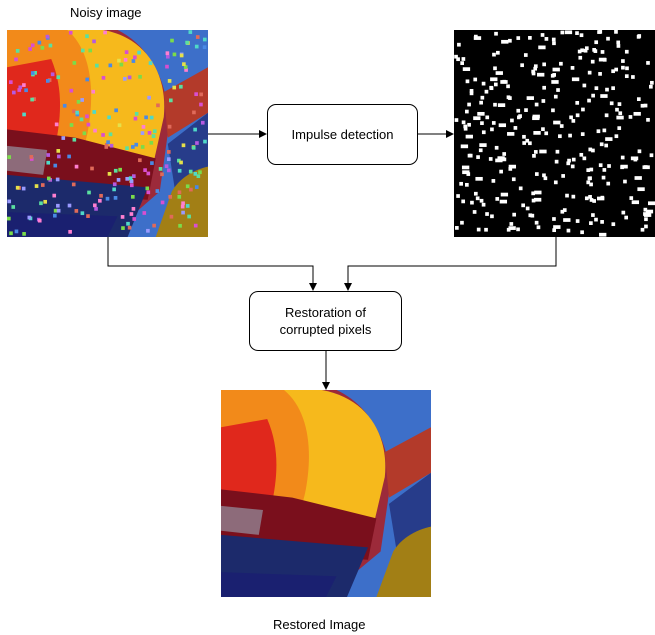  Describe the element at coordinates (319, 624) in the screenshot. I see `restored-image-label: Restored Image` at that location.